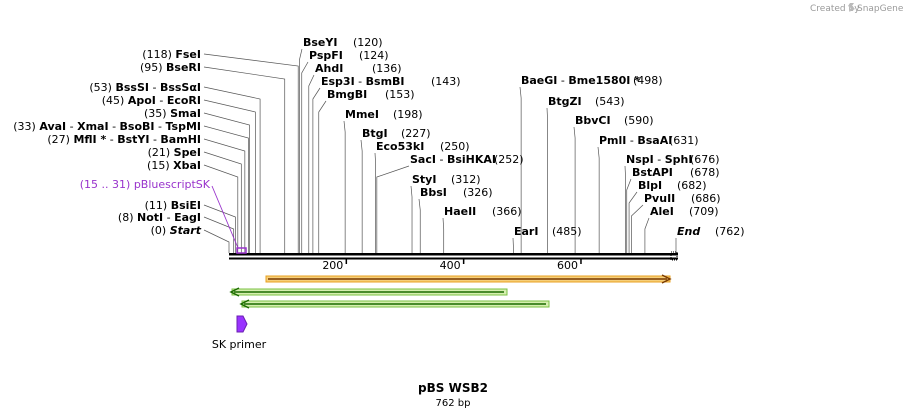 The height and width of the screenshot is (418, 907). Describe the element at coordinates (362, 114) in the screenshot. I see `enzyme-mmei: MmeI` at that location.